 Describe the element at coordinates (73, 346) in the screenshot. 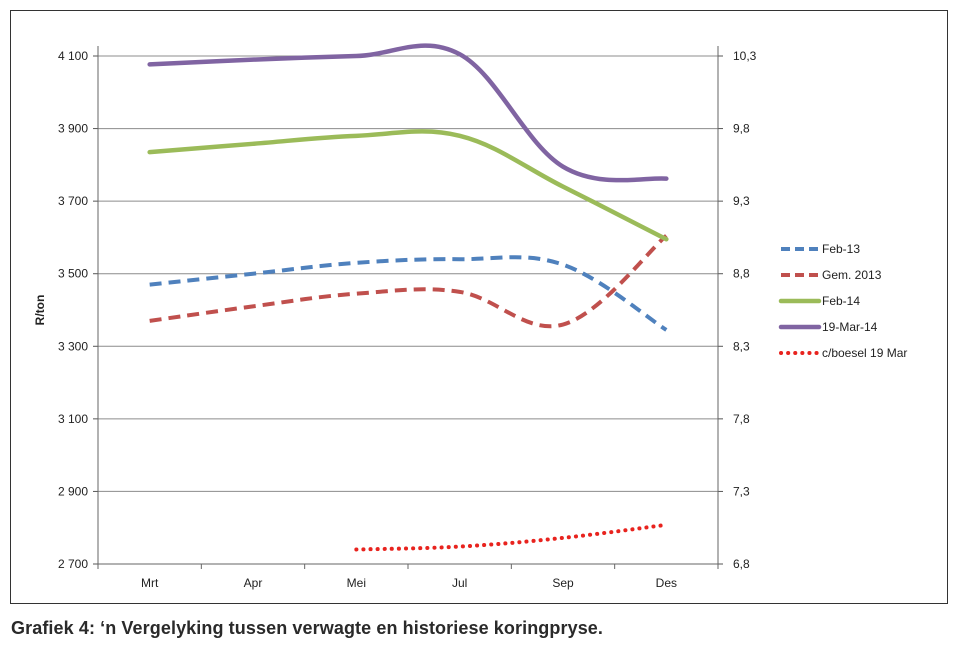

I see `left-tick-label: 3 300` at that location.